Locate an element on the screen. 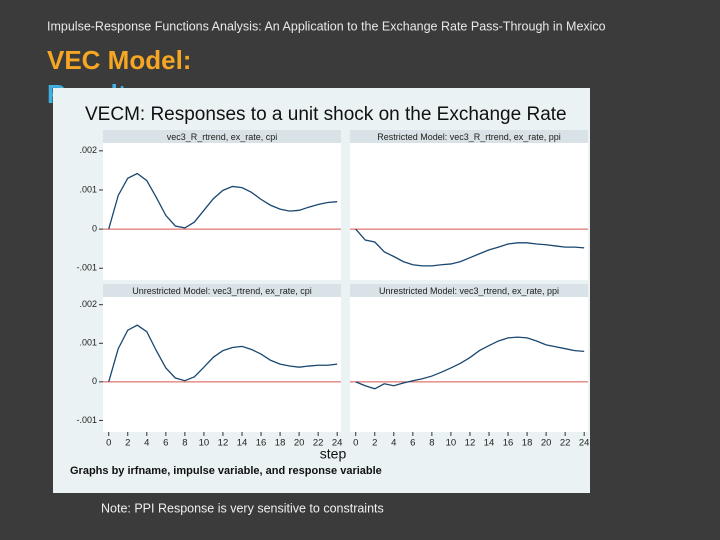 This screenshot has width=720, height=540. panel-title: vec3_R_rtrend, ex_rate, cpi is located at coordinates (222, 137).